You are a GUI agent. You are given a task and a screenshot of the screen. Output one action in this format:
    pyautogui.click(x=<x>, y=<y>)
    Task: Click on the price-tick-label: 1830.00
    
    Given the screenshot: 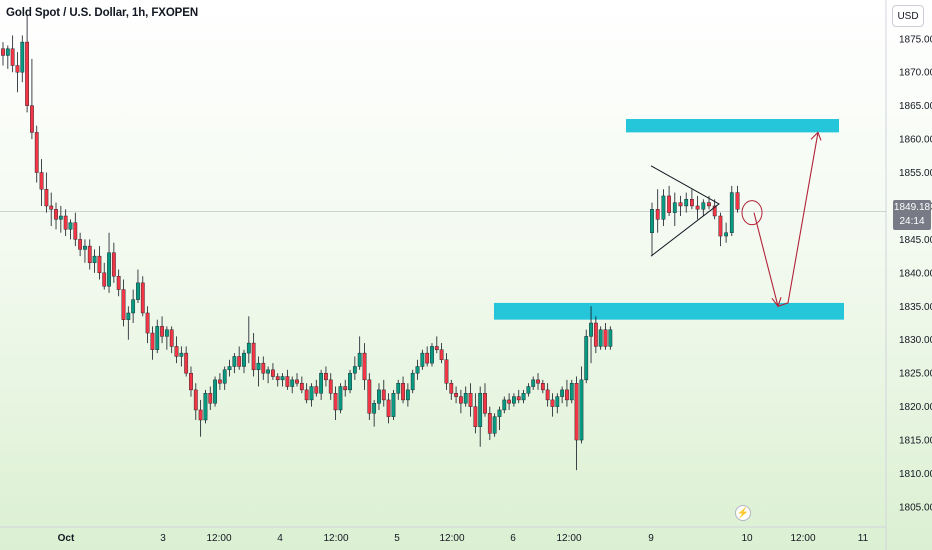 What is the action you would take?
    pyautogui.click(x=915, y=340)
    